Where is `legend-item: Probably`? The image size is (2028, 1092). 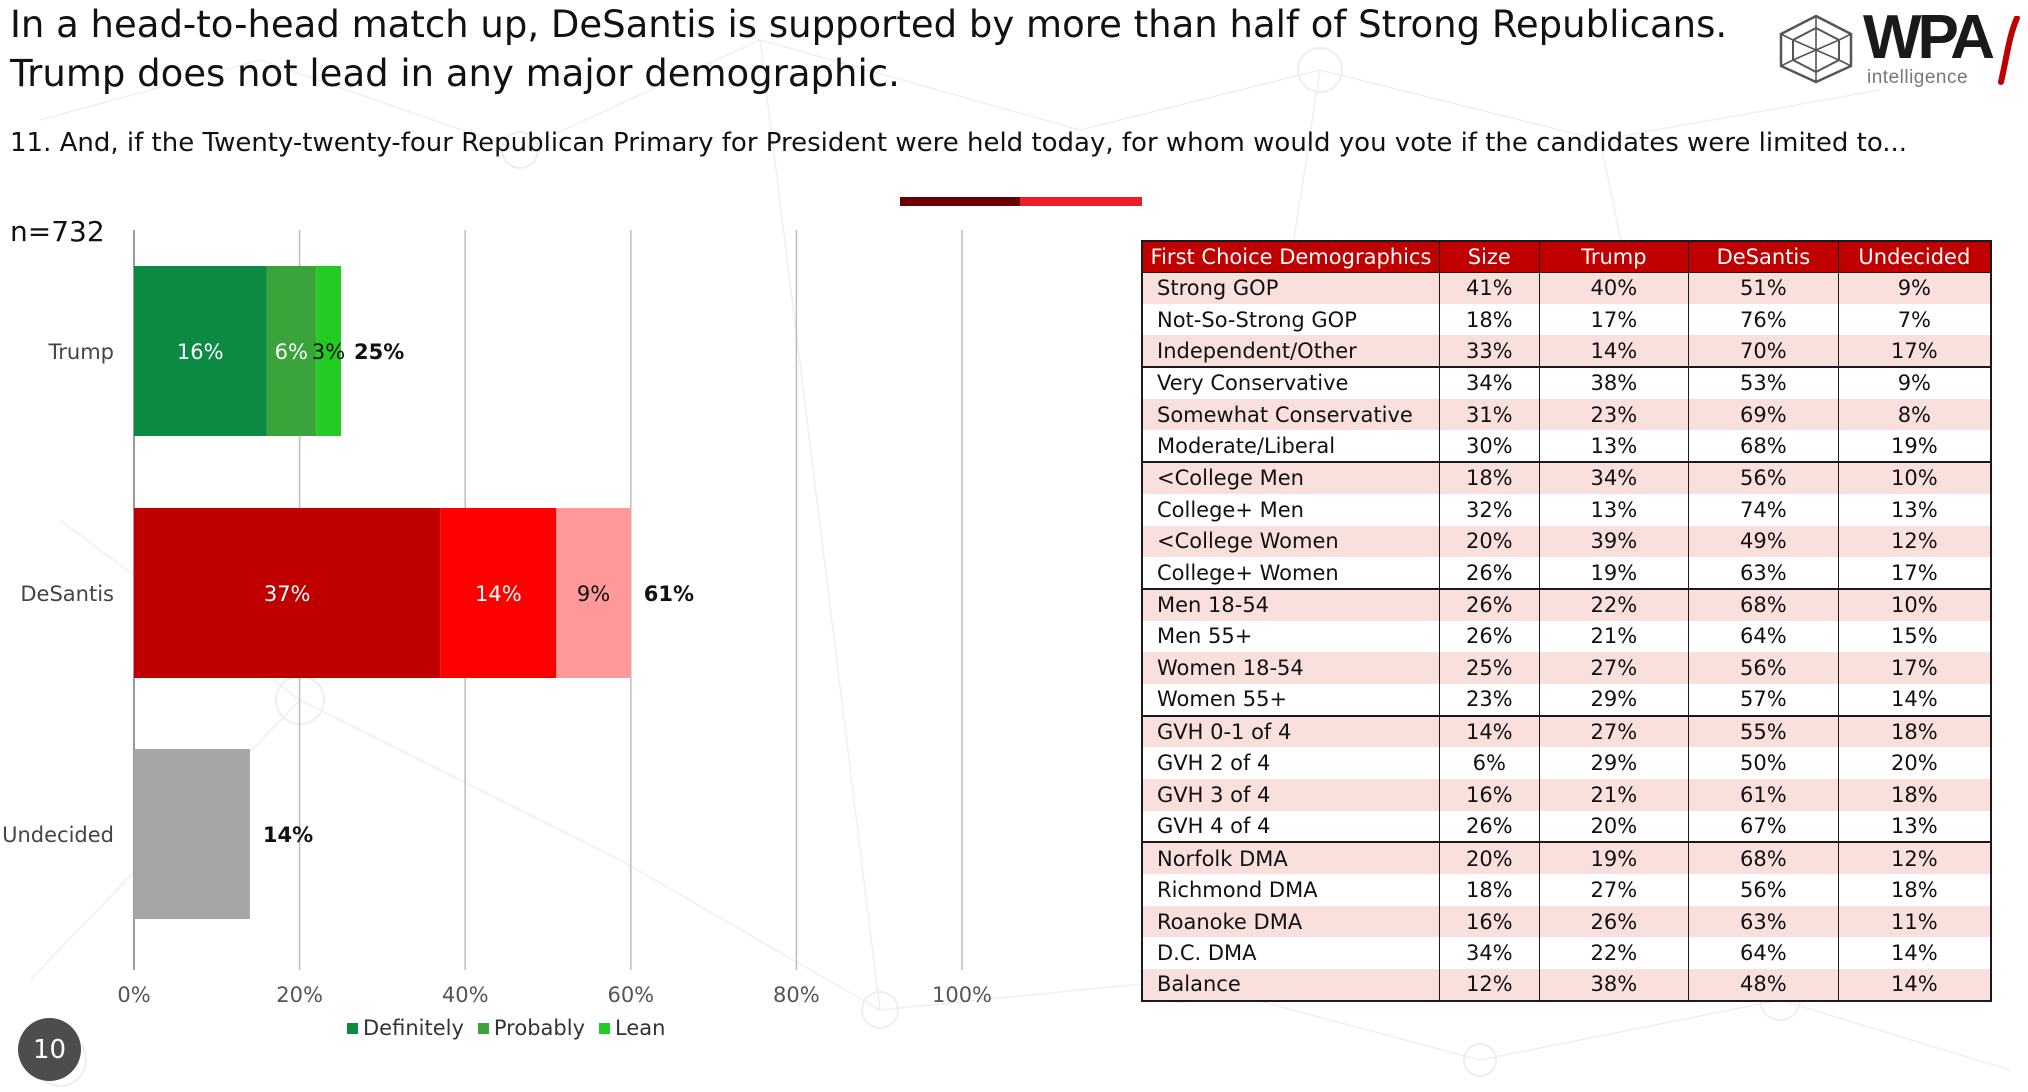
legend-item: Probably is located at coordinates (531, 1028).